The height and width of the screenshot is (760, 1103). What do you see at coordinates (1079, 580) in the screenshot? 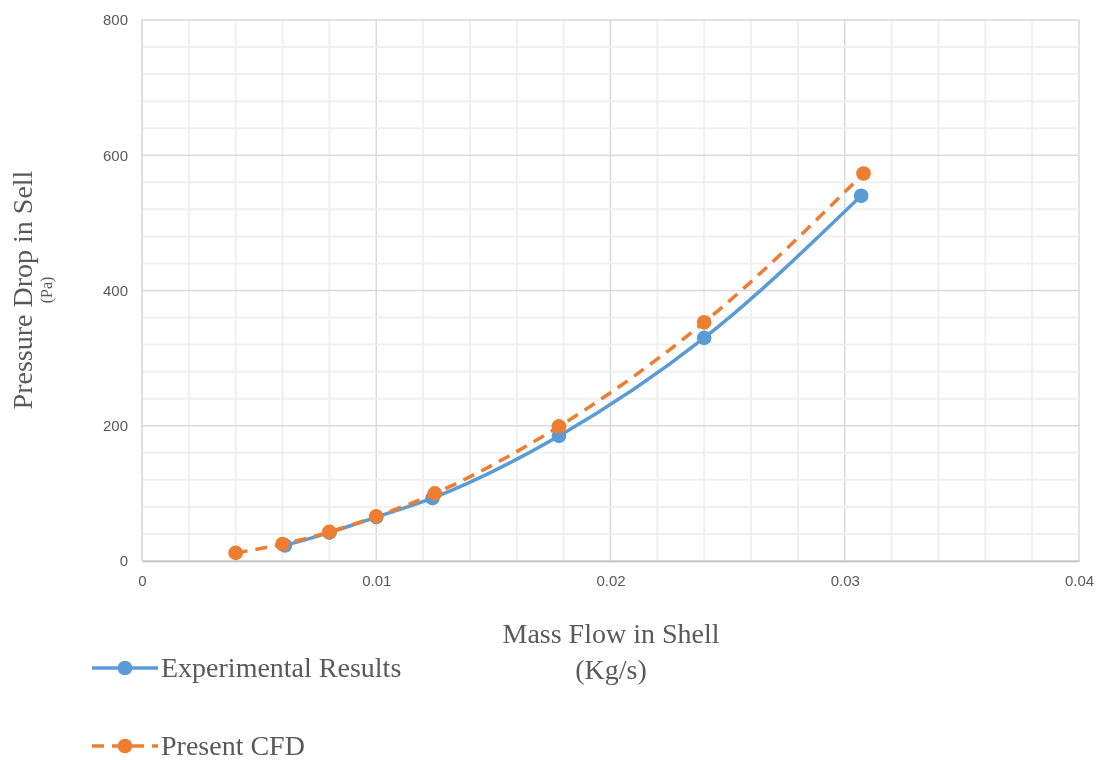
I see `x-tick-label: 0.04` at bounding box center [1079, 580].